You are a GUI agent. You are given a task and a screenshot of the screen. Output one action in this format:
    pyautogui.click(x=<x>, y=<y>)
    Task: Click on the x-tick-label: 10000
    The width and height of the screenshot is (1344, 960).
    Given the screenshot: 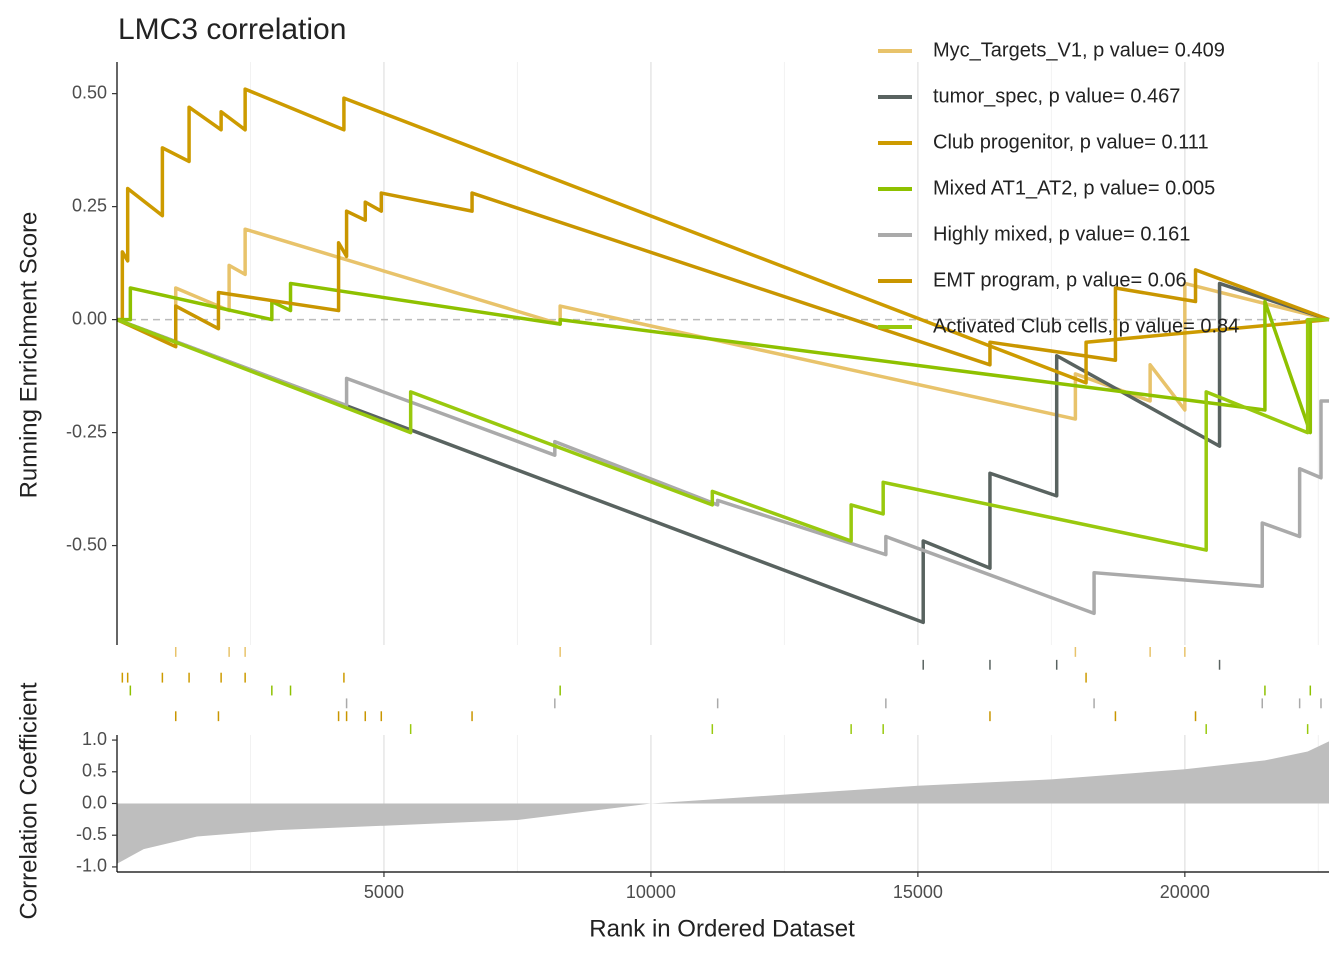 What is the action you would take?
    pyautogui.click(x=651, y=892)
    